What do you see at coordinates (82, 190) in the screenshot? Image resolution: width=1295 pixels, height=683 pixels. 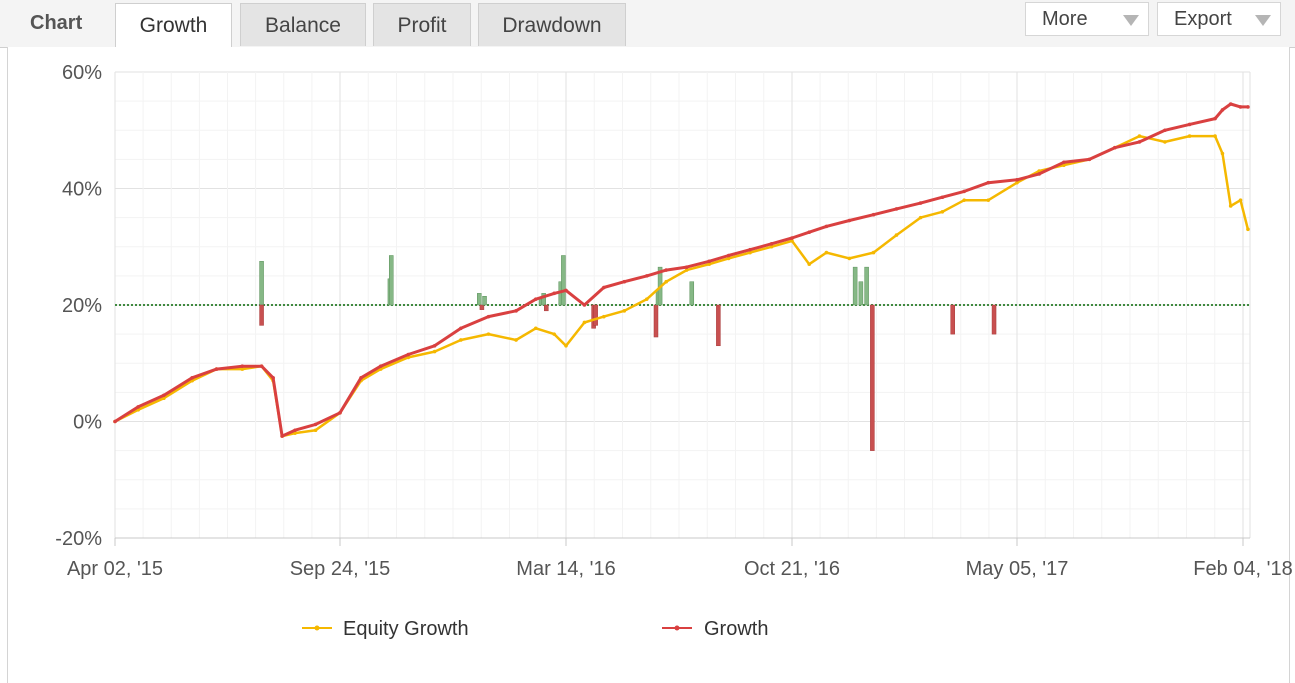 I see `y-tick-label: 40%` at bounding box center [82, 190].